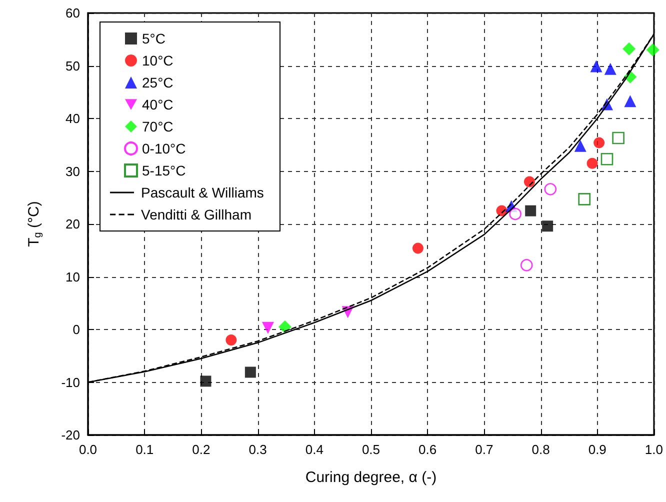  Describe the element at coordinates (158, 104) in the screenshot. I see `legend-label: 40°C` at that location.